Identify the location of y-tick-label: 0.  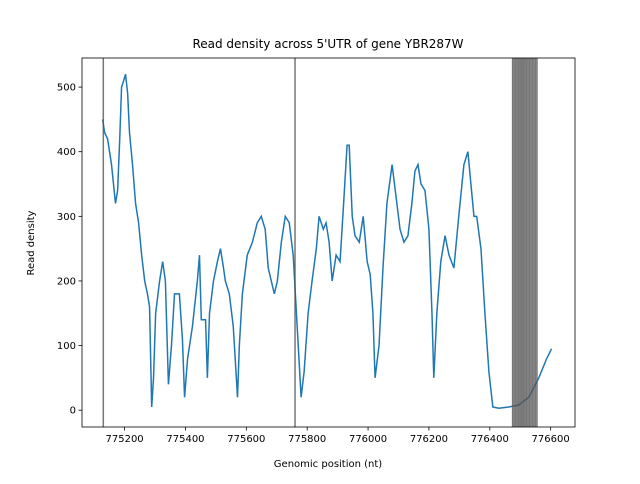
(73, 411).